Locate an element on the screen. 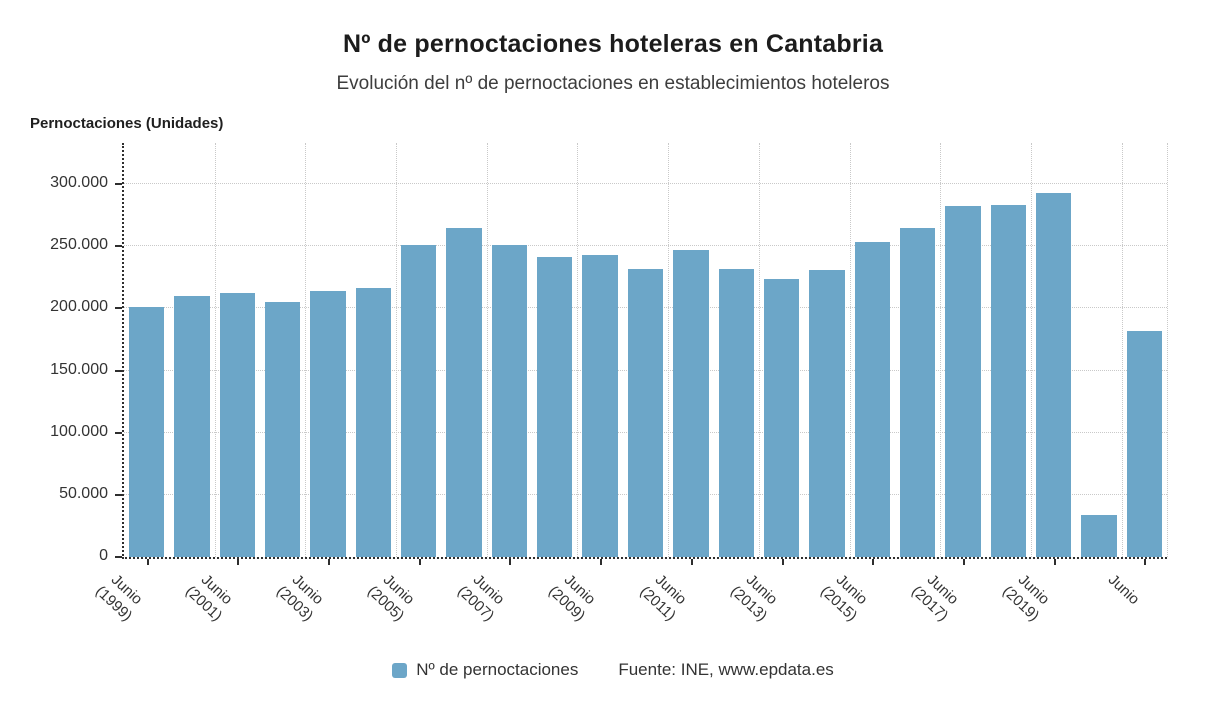  legend-swatch-icon is located at coordinates (400, 670).